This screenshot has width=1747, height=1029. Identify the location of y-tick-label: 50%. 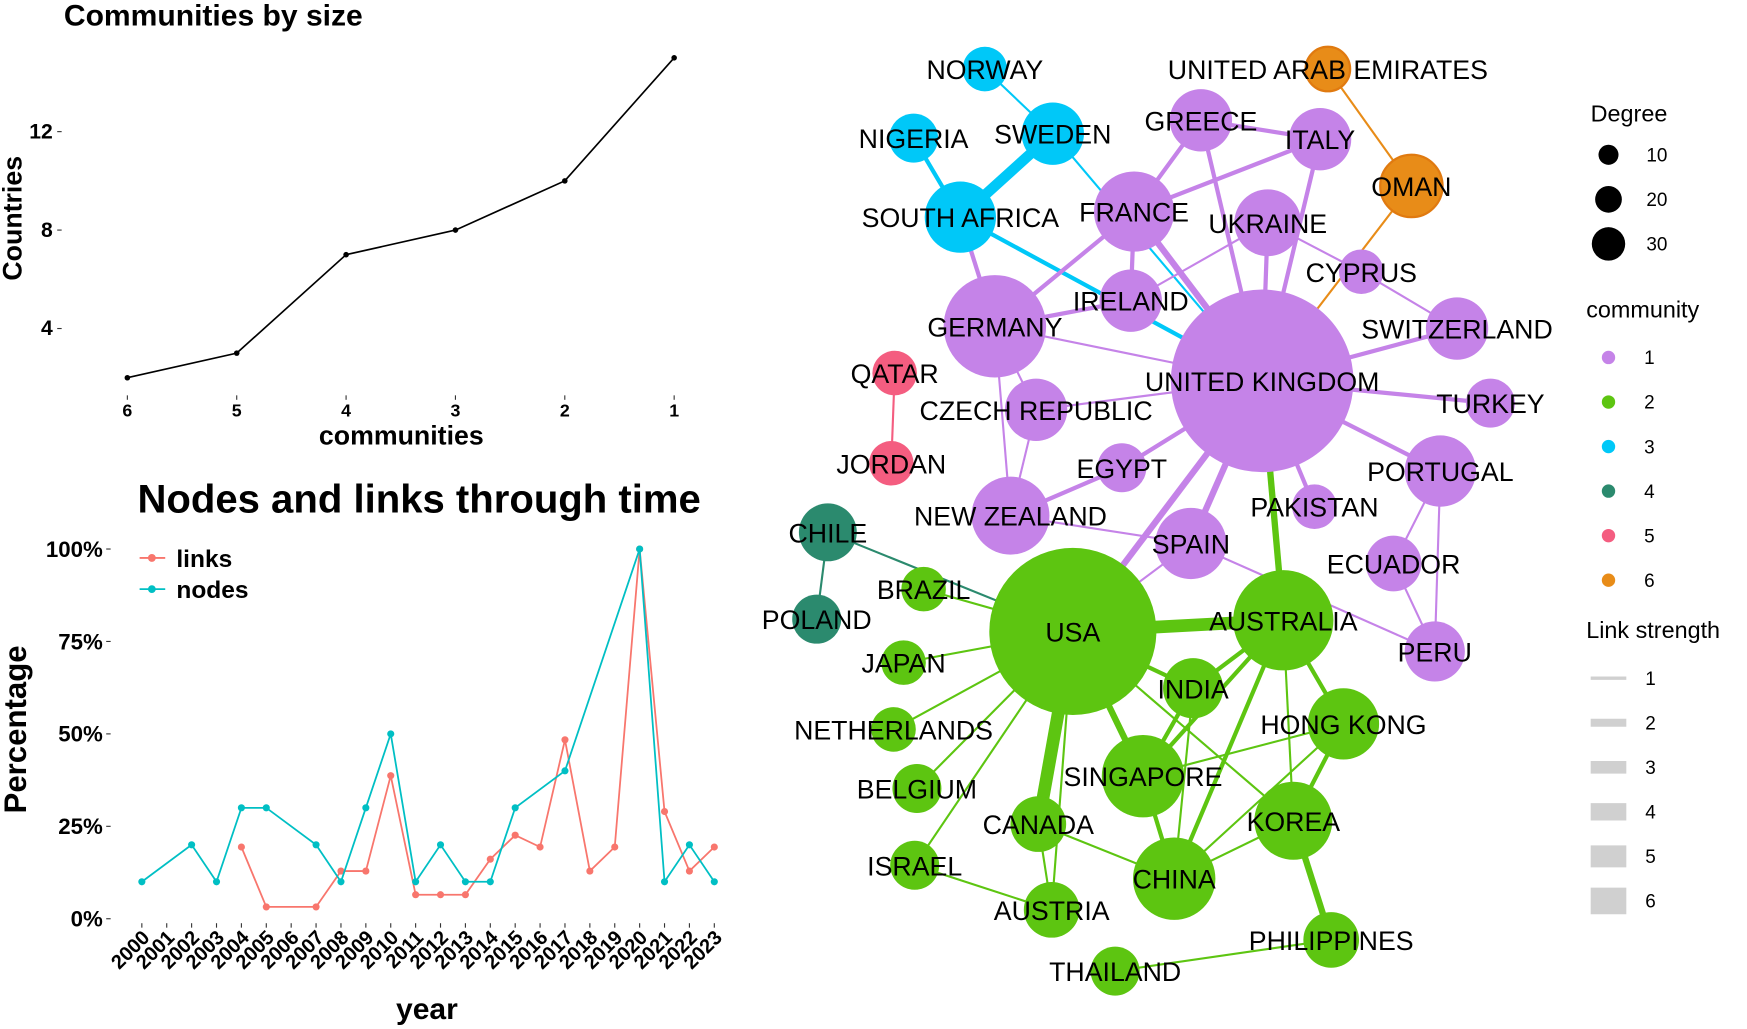
(80, 734).